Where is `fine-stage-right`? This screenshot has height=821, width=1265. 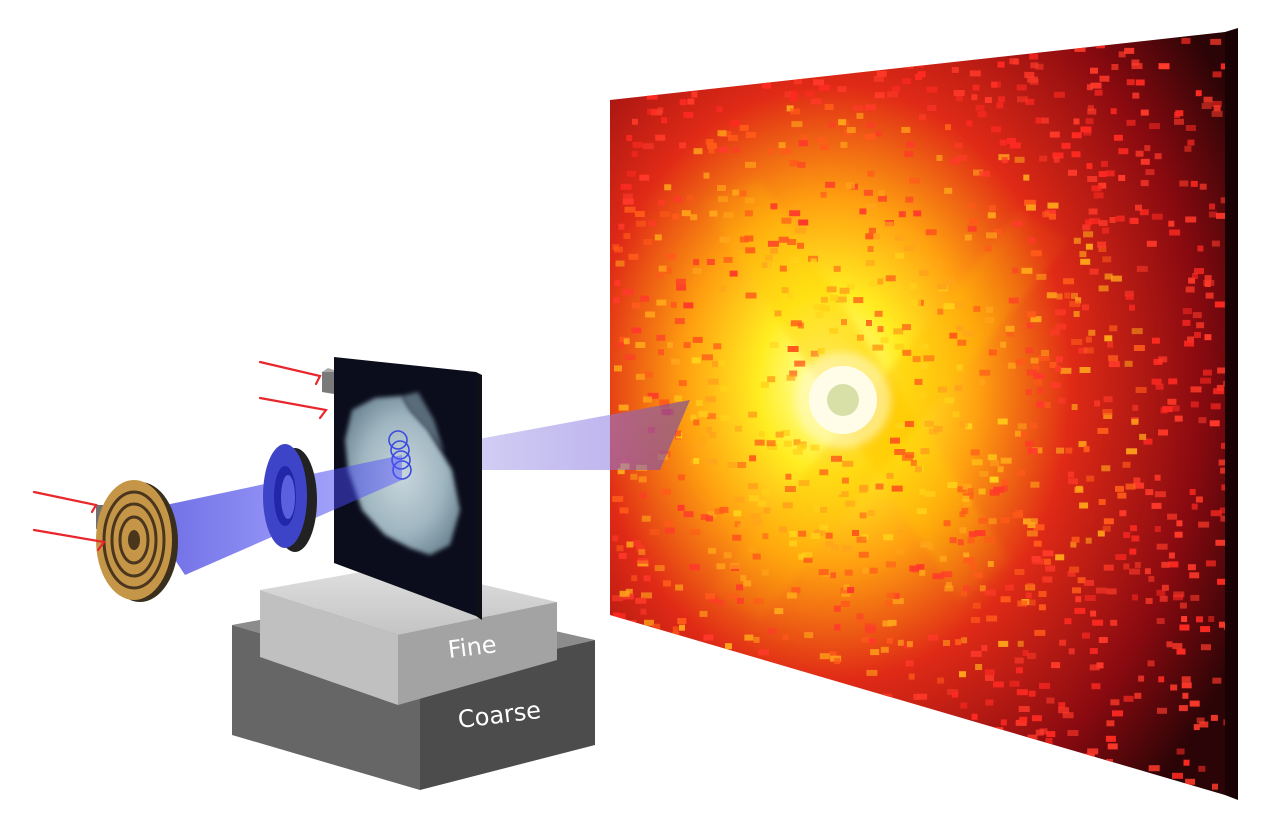 fine-stage-right is located at coordinates (477, 653).